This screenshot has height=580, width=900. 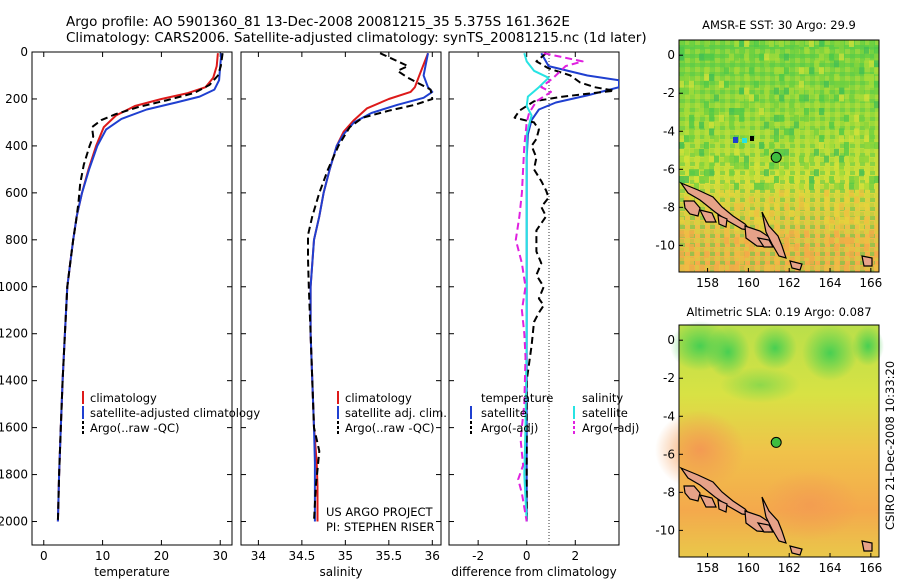 I want to click on legend-climatology: climatology, so click(x=123, y=398).